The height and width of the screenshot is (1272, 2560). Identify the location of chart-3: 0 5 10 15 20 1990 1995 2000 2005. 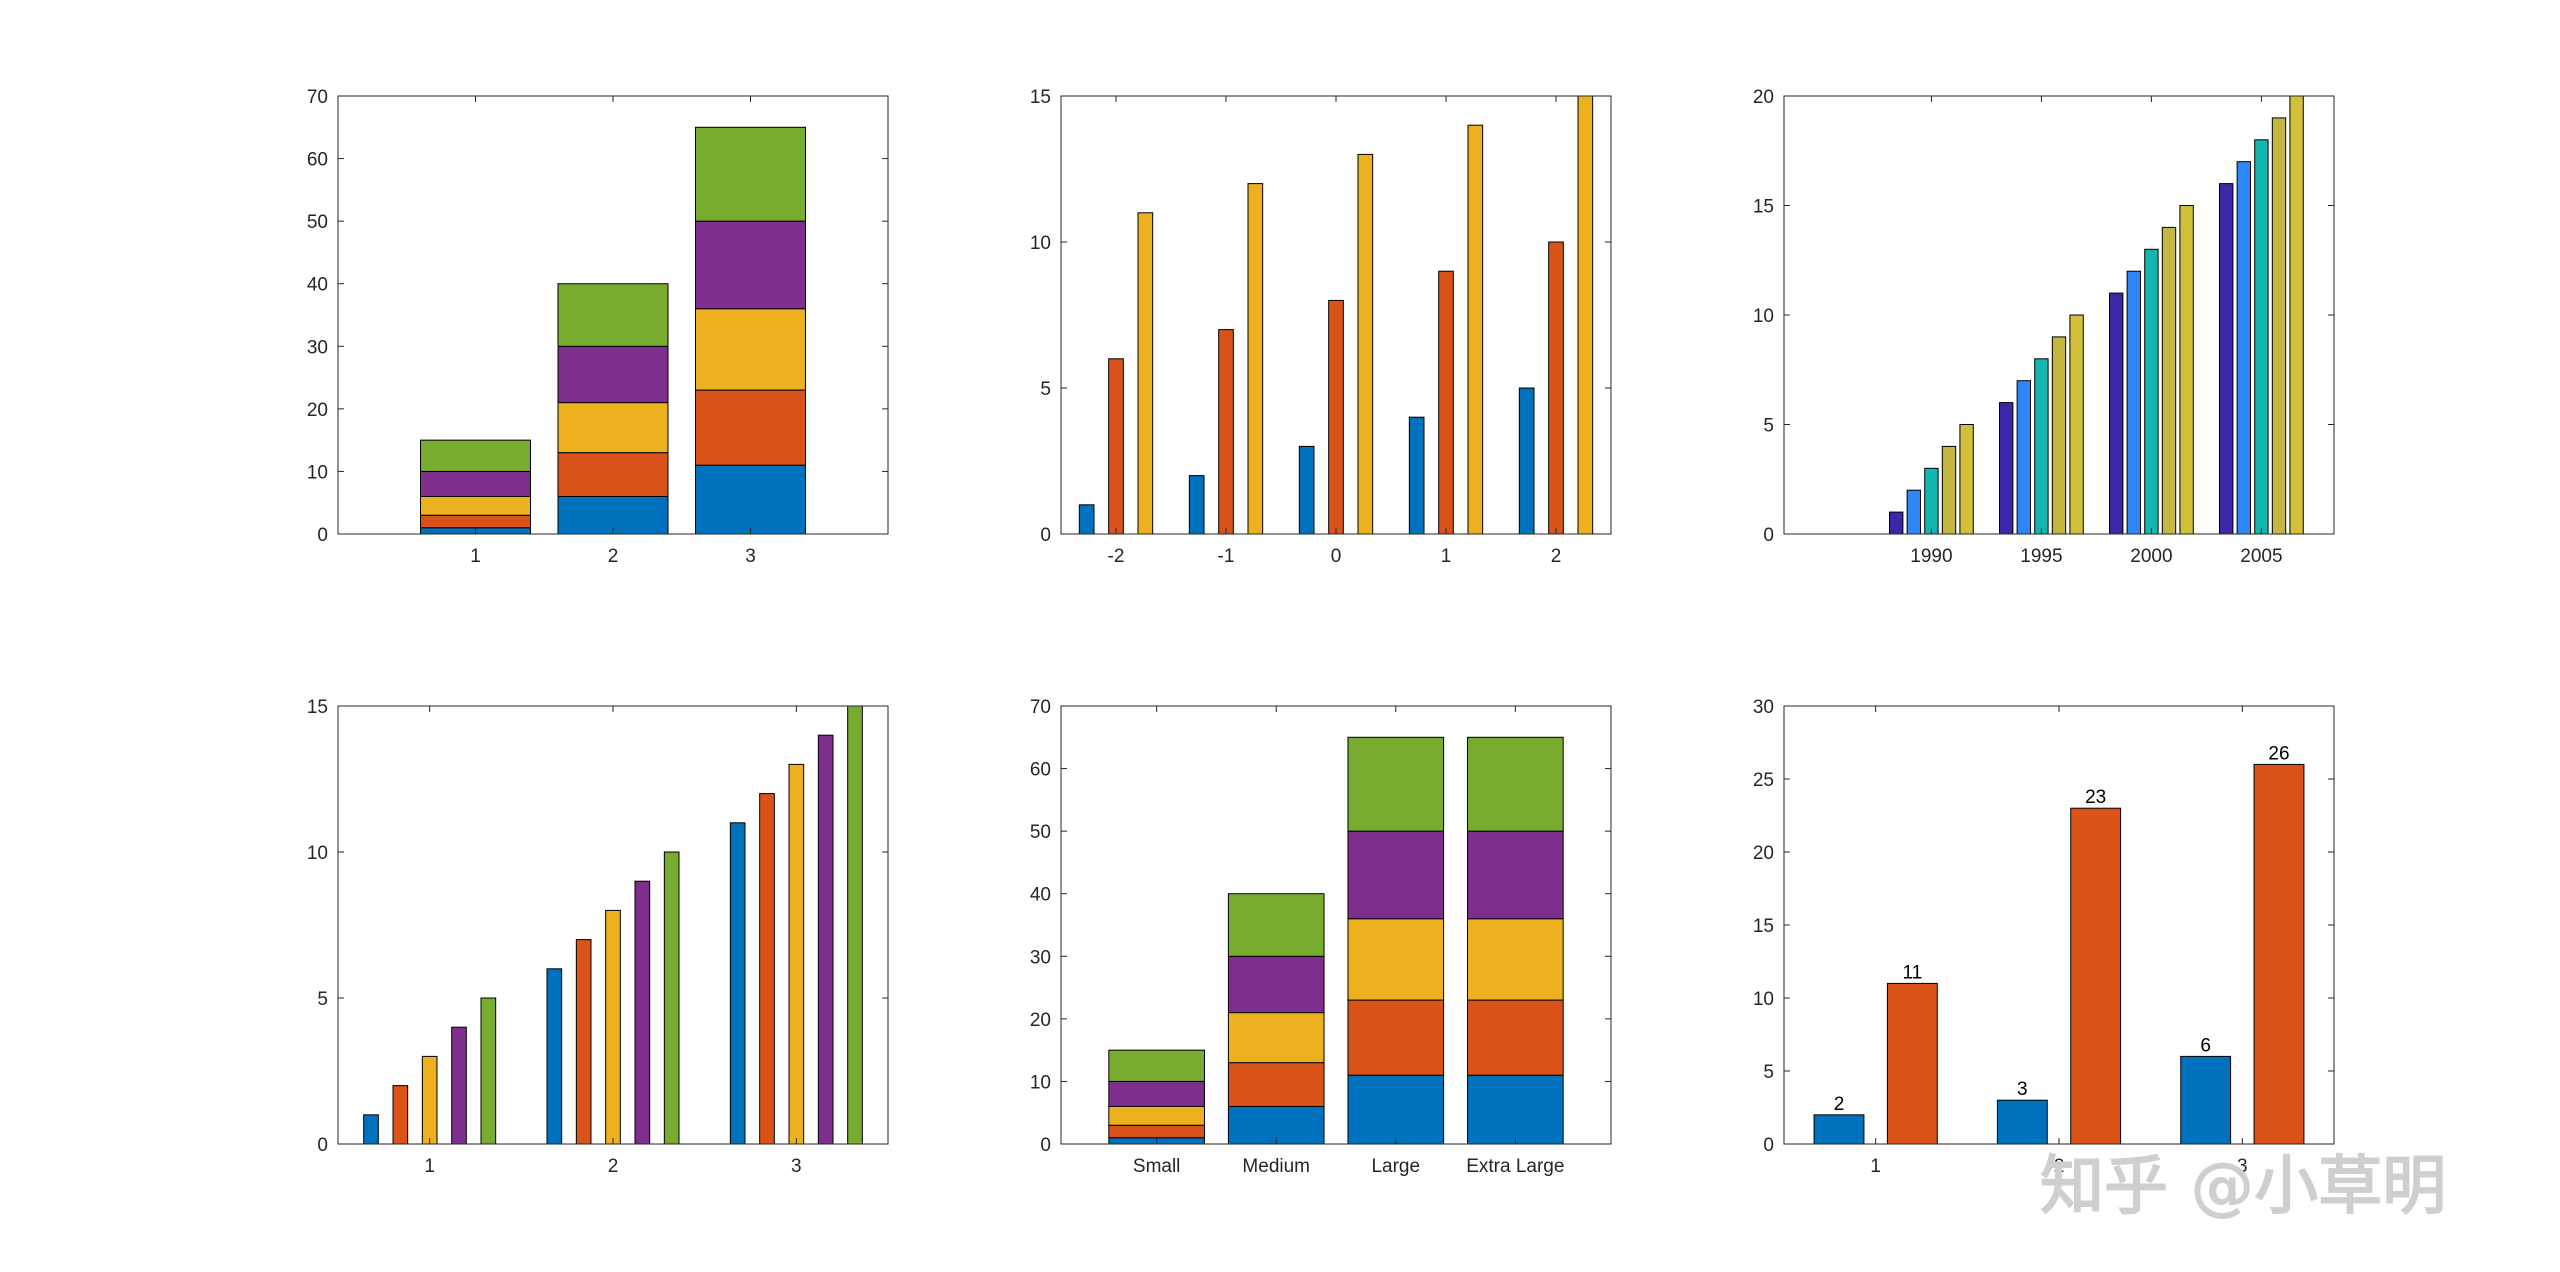
(2044, 327).